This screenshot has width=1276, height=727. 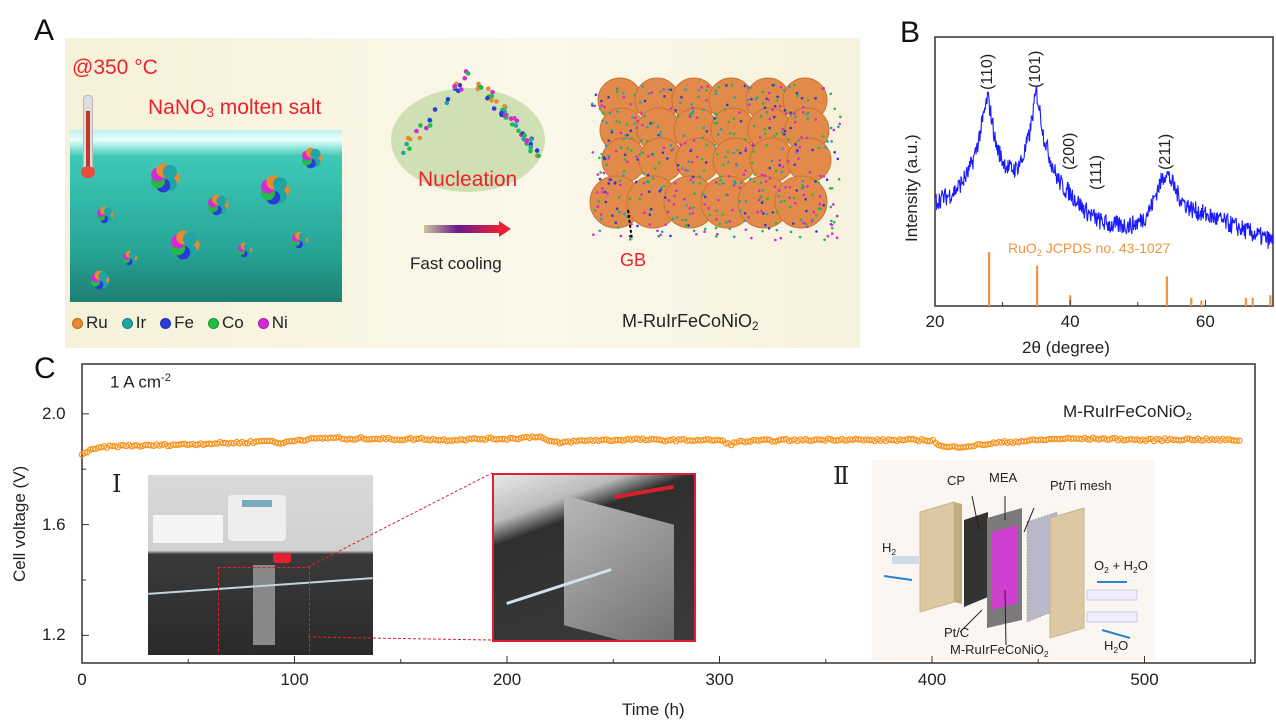 What do you see at coordinates (987, 71) in the screenshot?
I see `xrd-peak-label: (110)` at bounding box center [987, 71].